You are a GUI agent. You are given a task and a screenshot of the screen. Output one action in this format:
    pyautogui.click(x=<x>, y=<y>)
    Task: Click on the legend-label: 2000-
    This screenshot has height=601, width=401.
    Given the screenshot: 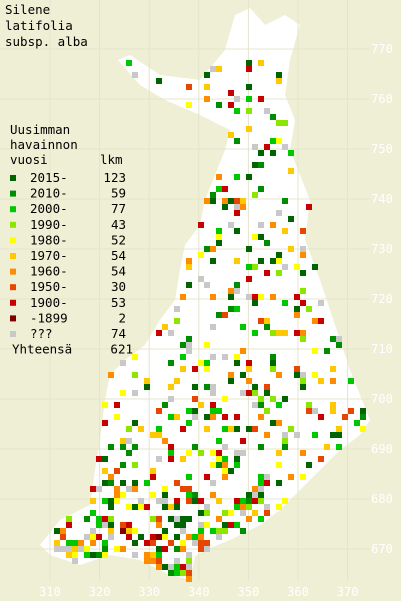 What is the action you would take?
    pyautogui.click(x=49, y=208)
    